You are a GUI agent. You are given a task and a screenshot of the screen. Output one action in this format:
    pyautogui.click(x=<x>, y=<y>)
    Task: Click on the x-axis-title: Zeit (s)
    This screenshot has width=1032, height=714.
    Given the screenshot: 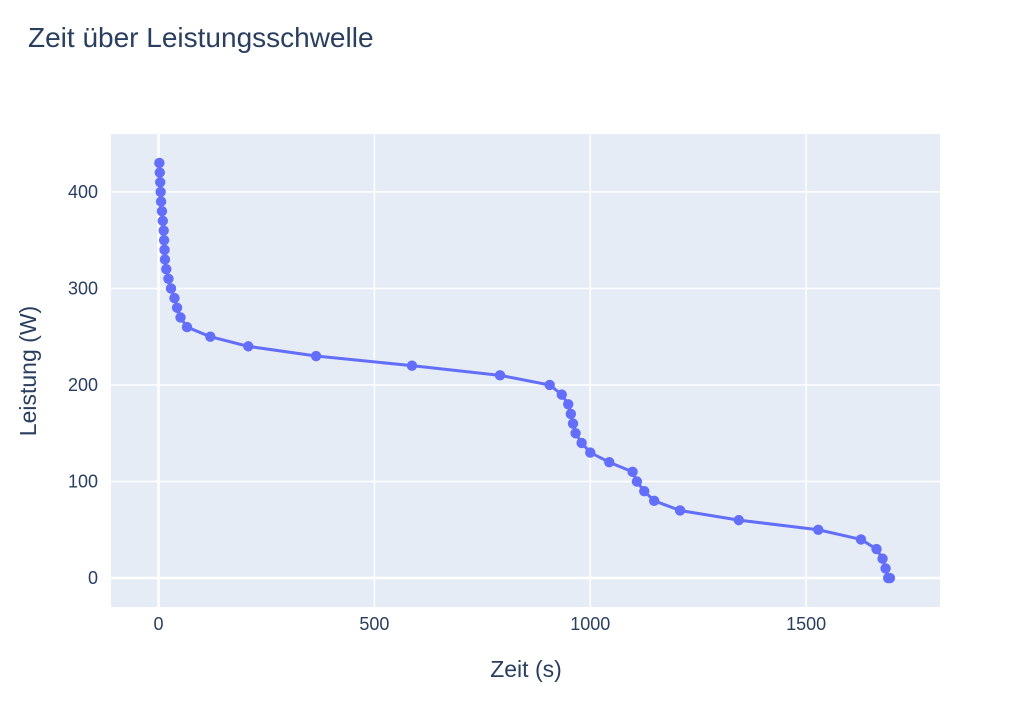 What is the action you would take?
    pyautogui.click(x=526, y=669)
    